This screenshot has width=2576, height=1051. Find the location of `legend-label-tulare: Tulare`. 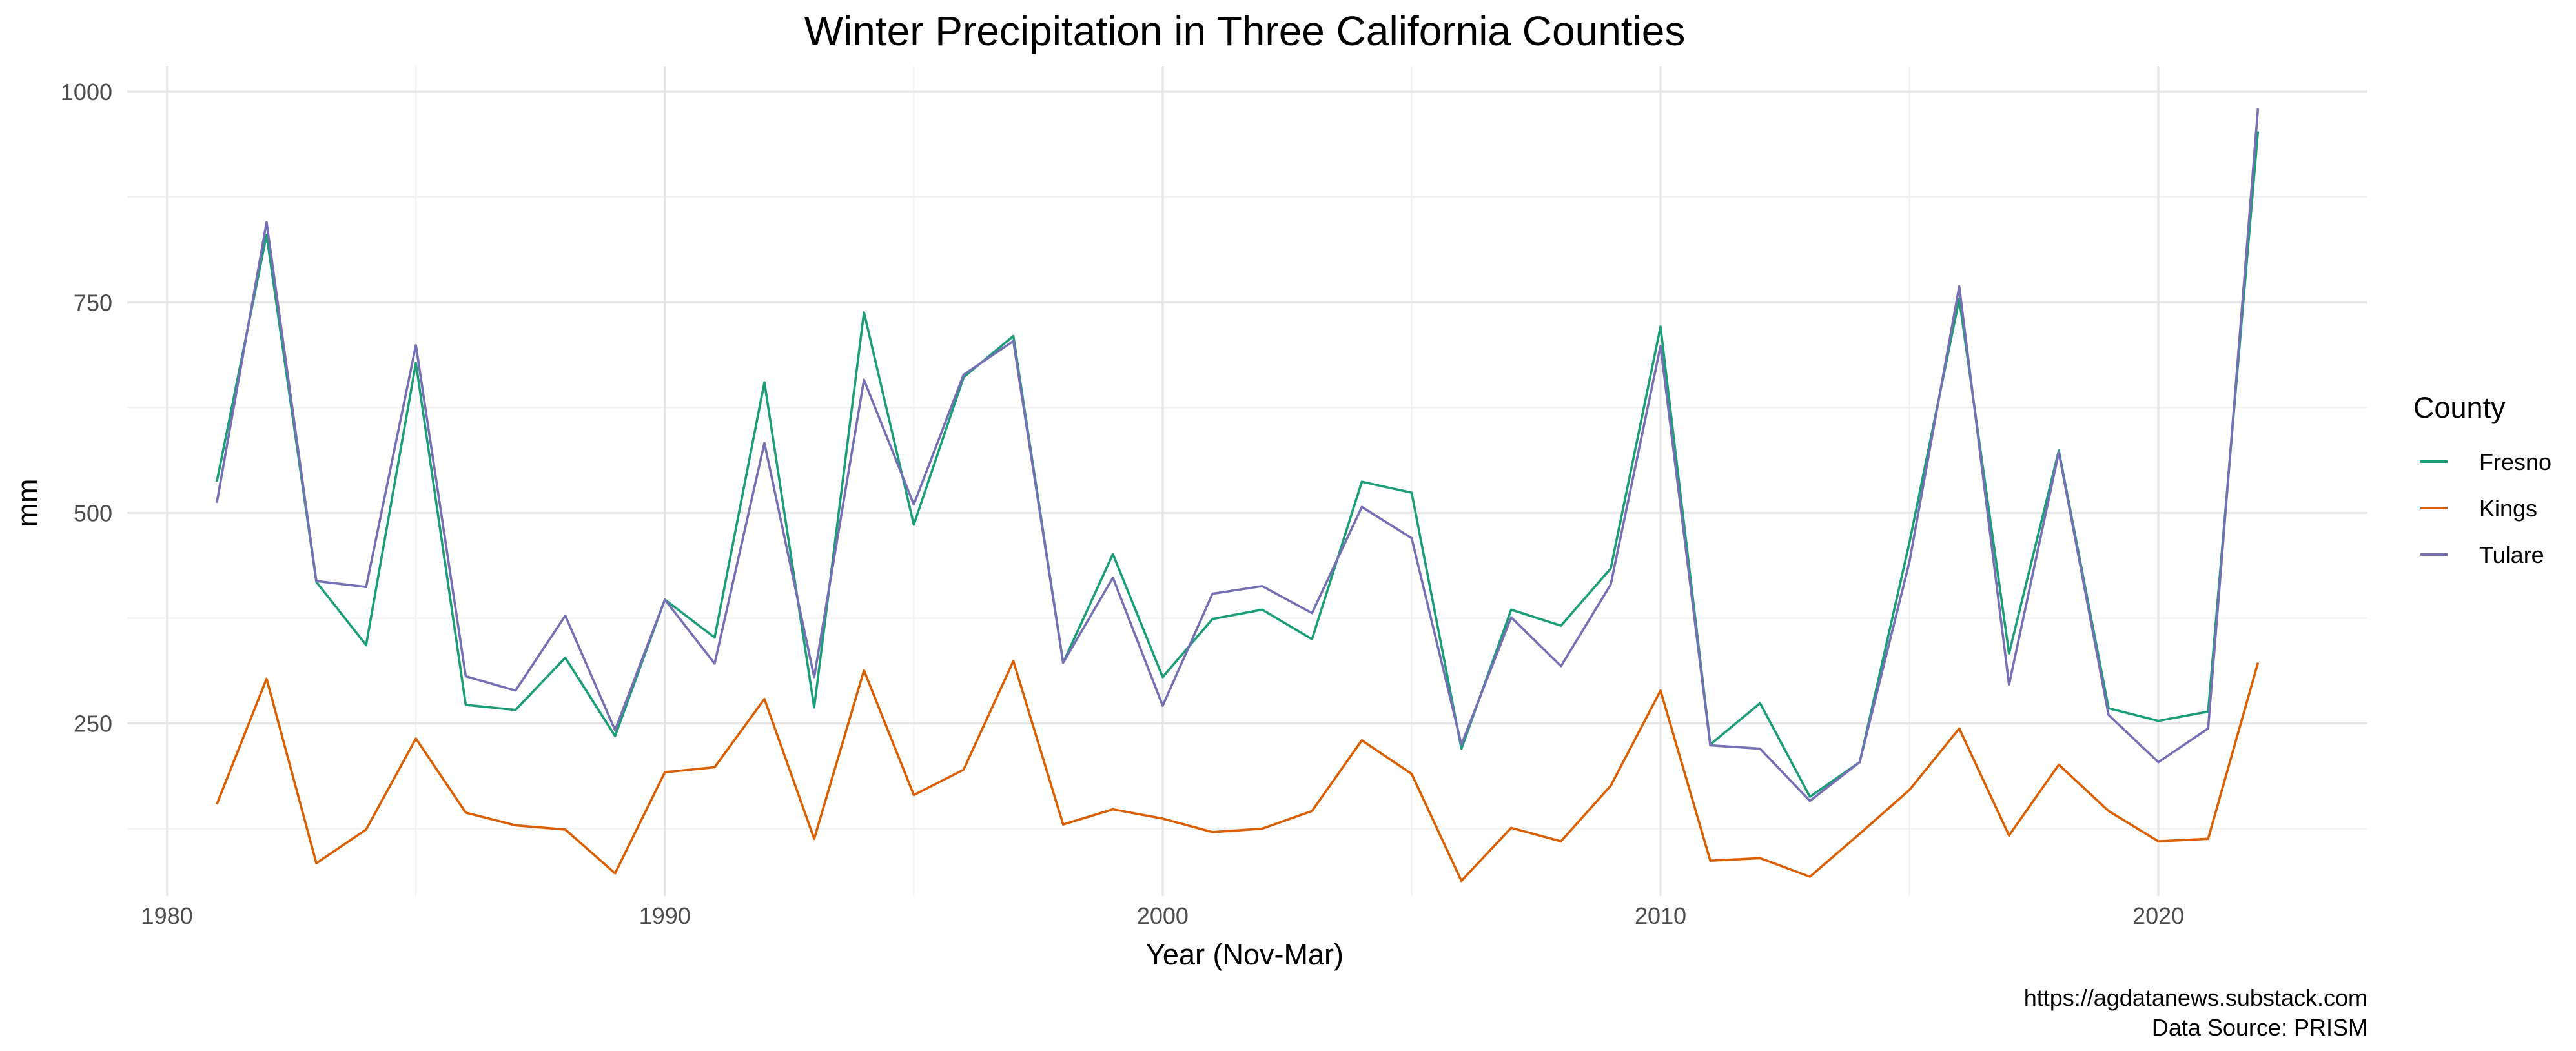

legend-label-tulare: Tulare is located at coordinates (2511, 555).